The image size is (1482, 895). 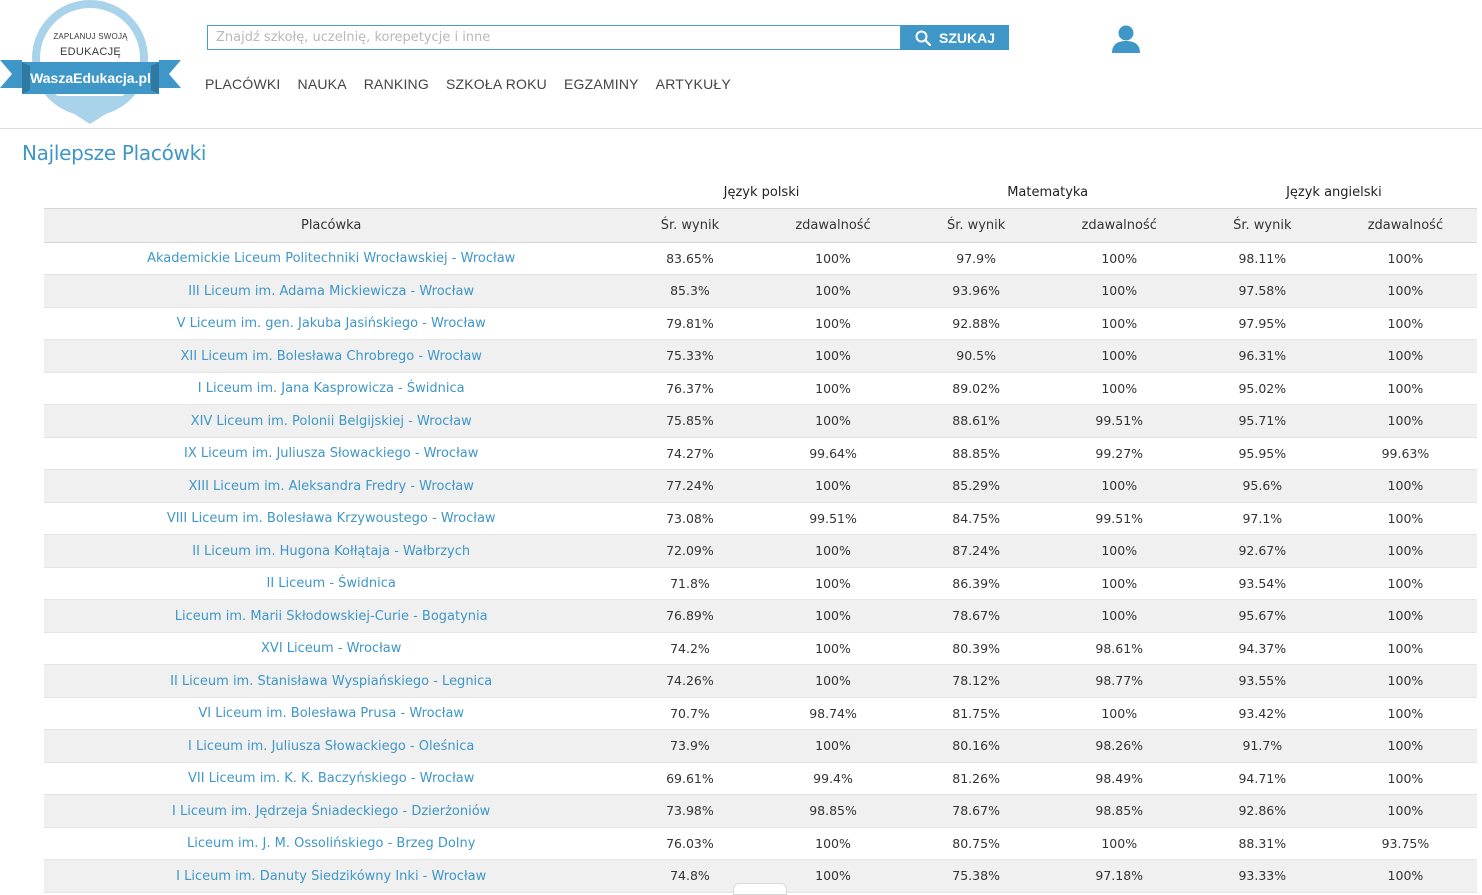 What do you see at coordinates (833, 811) in the screenshot?
I see `polish-pass-cell: 98.85%` at bounding box center [833, 811].